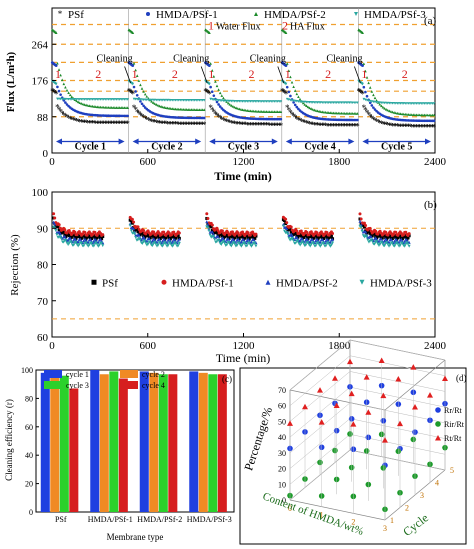 This screenshot has height=549, width=474. What do you see at coordinates (242, 176) in the screenshot?
I see `flux-x-axis-label: Time (min)` at bounding box center [242, 176].